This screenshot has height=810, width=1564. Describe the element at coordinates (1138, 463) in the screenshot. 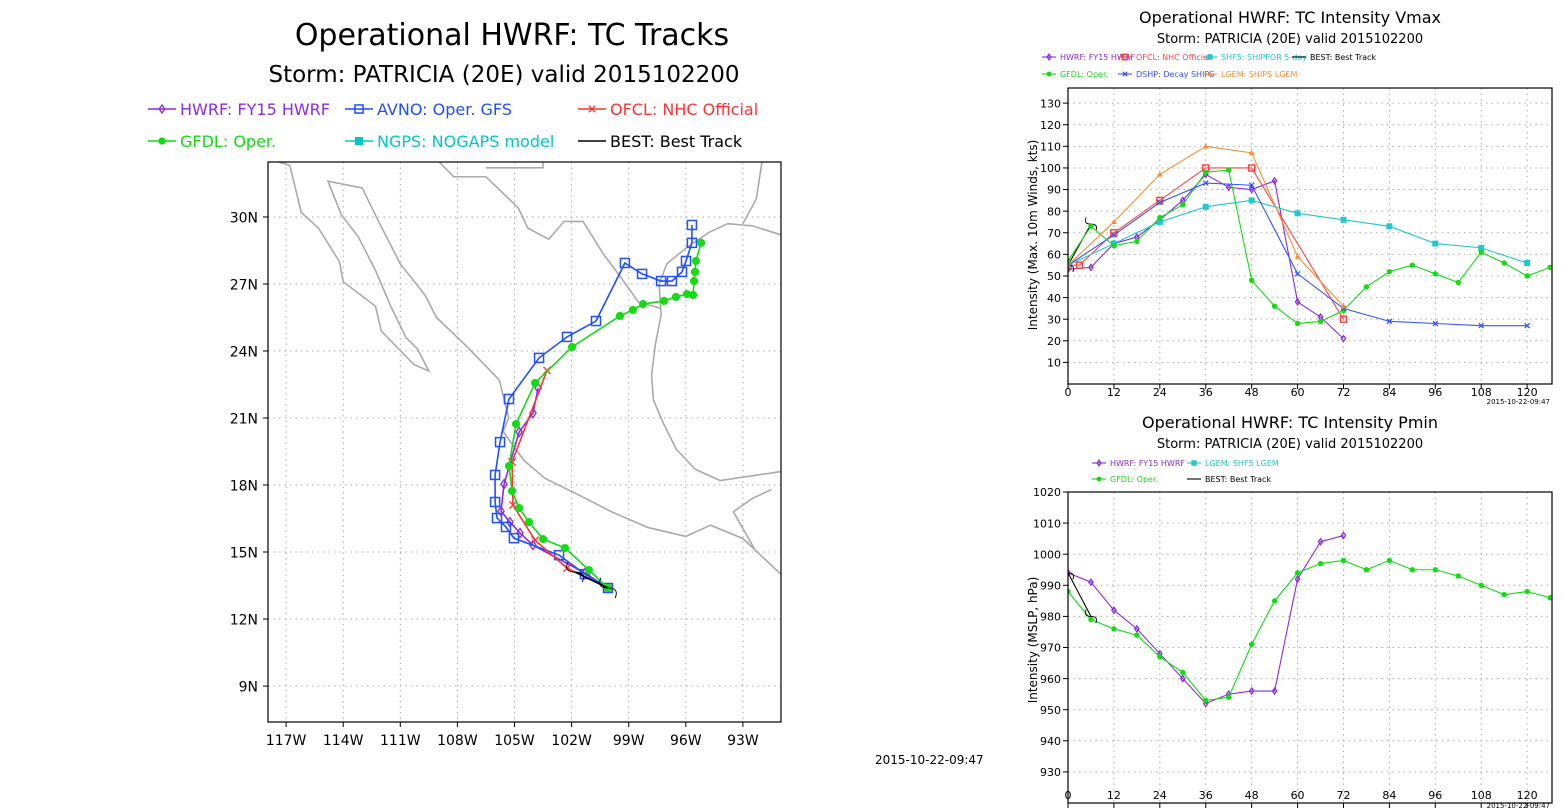

I see `legend-item-hwrf: HWRF: FY15 HWRF` at that location.